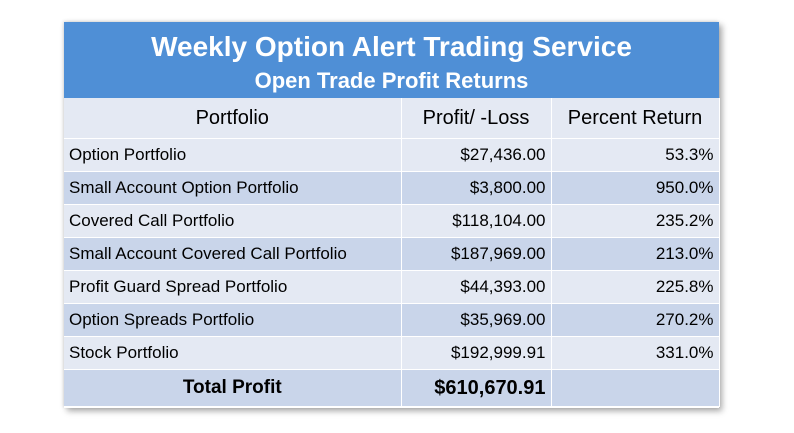 Image resolution: width=794 pixels, height=433 pixels. Describe the element at coordinates (476, 388) in the screenshot. I see `total-value: $610,670.91` at that location.